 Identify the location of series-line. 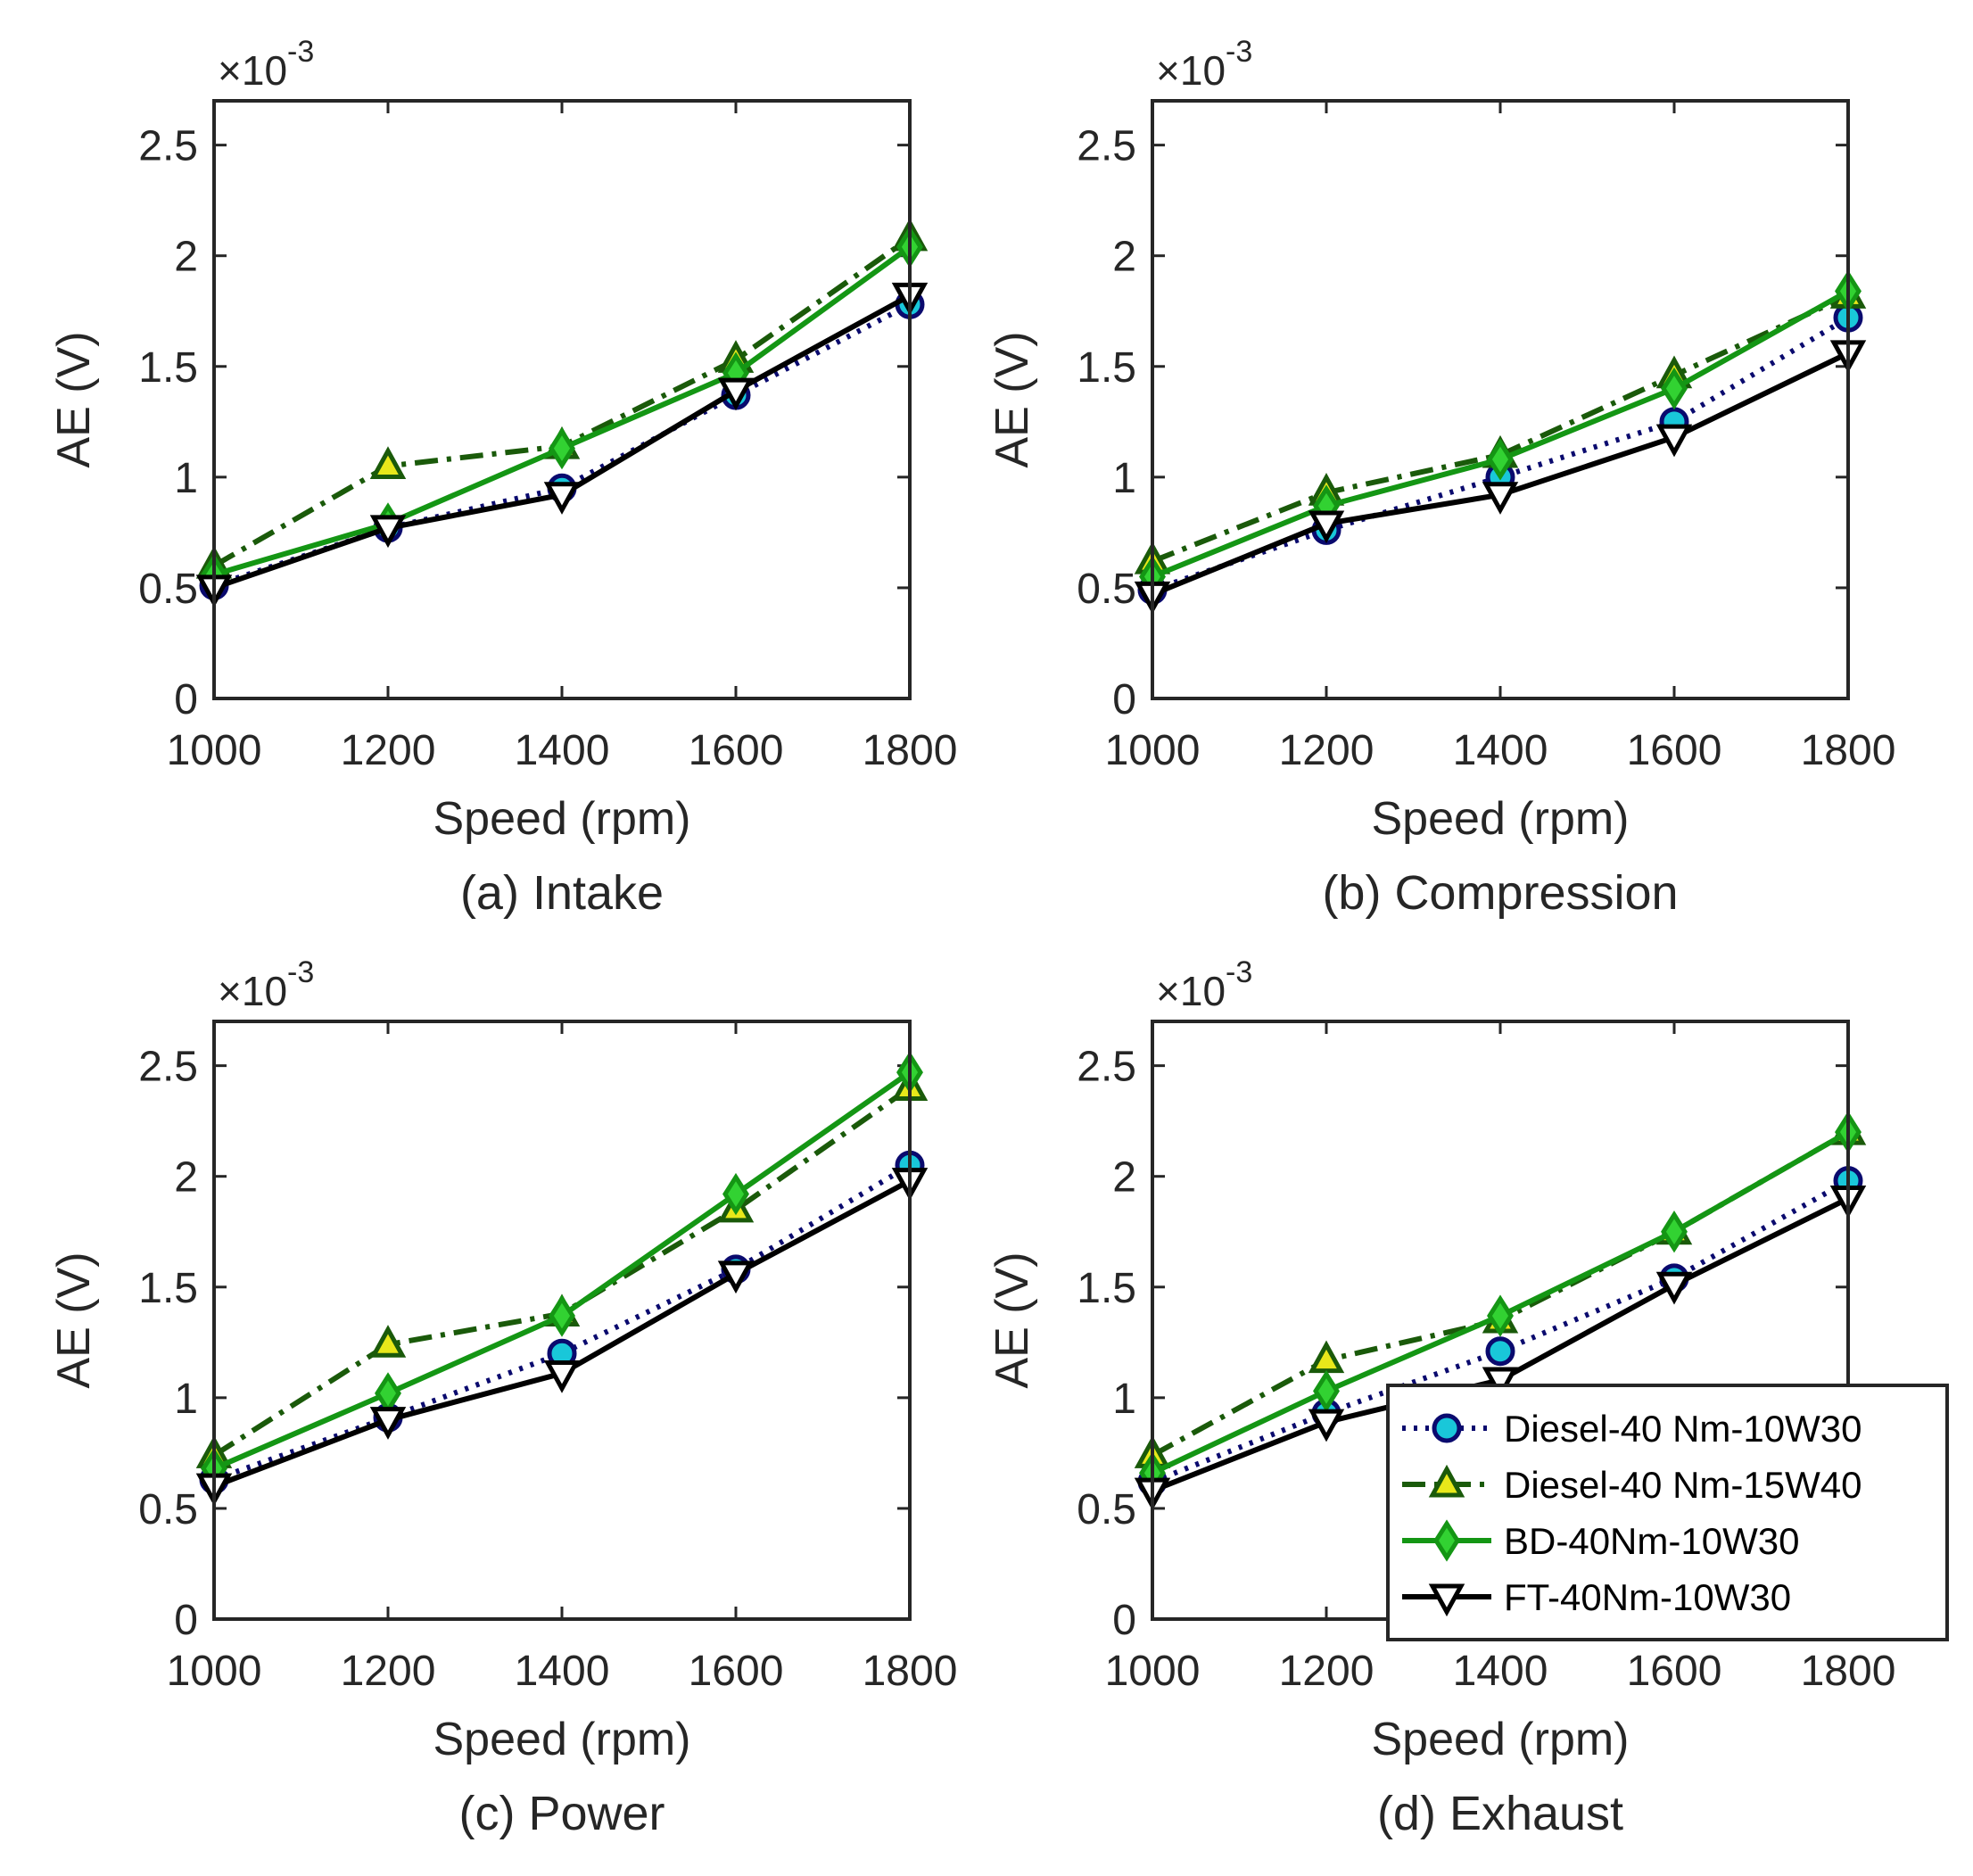
(1501, 454).